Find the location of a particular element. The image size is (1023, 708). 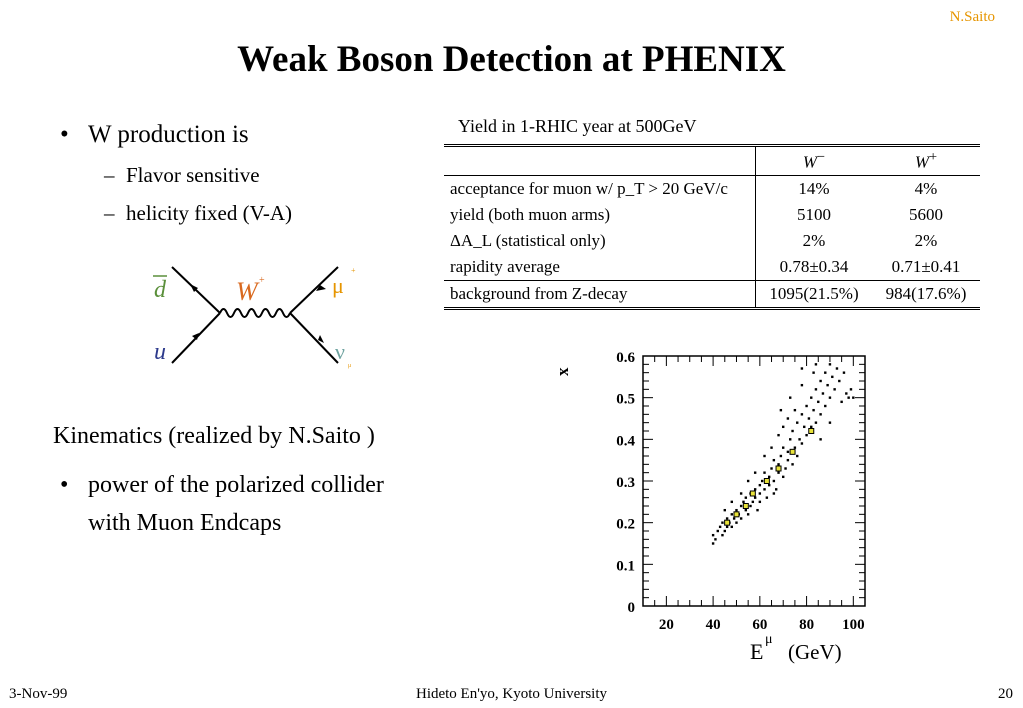

cell-w-plus: 984(17.6%) is located at coordinates (926, 294).